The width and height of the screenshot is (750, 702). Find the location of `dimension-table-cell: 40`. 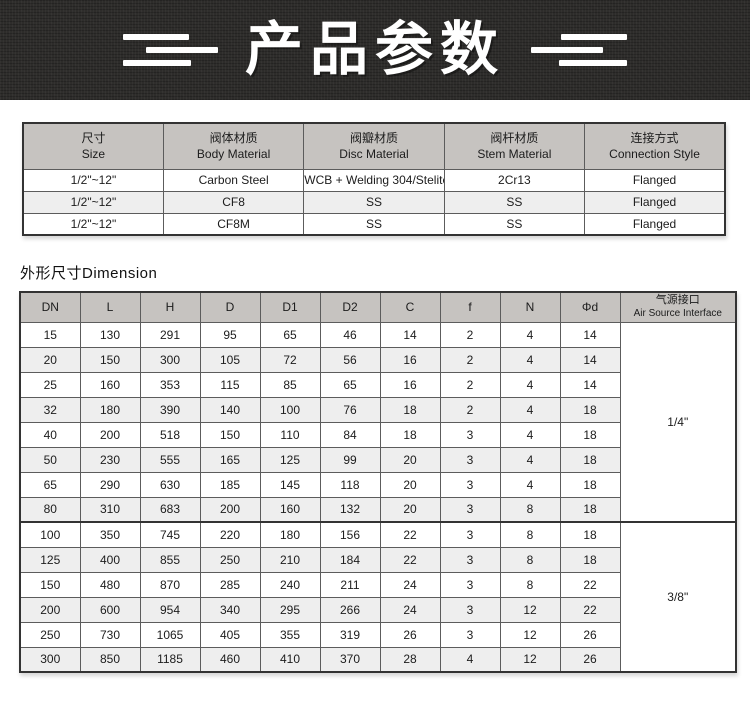

dimension-table-cell: 40 is located at coordinates (50, 434).